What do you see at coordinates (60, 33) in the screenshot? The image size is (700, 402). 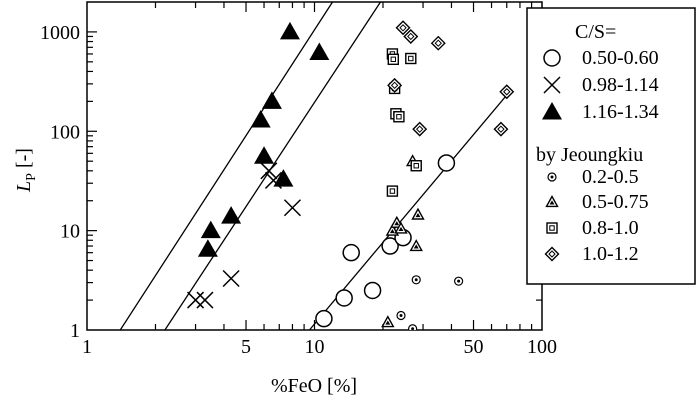 I see `y-tick-label: 1000` at bounding box center [60, 33].